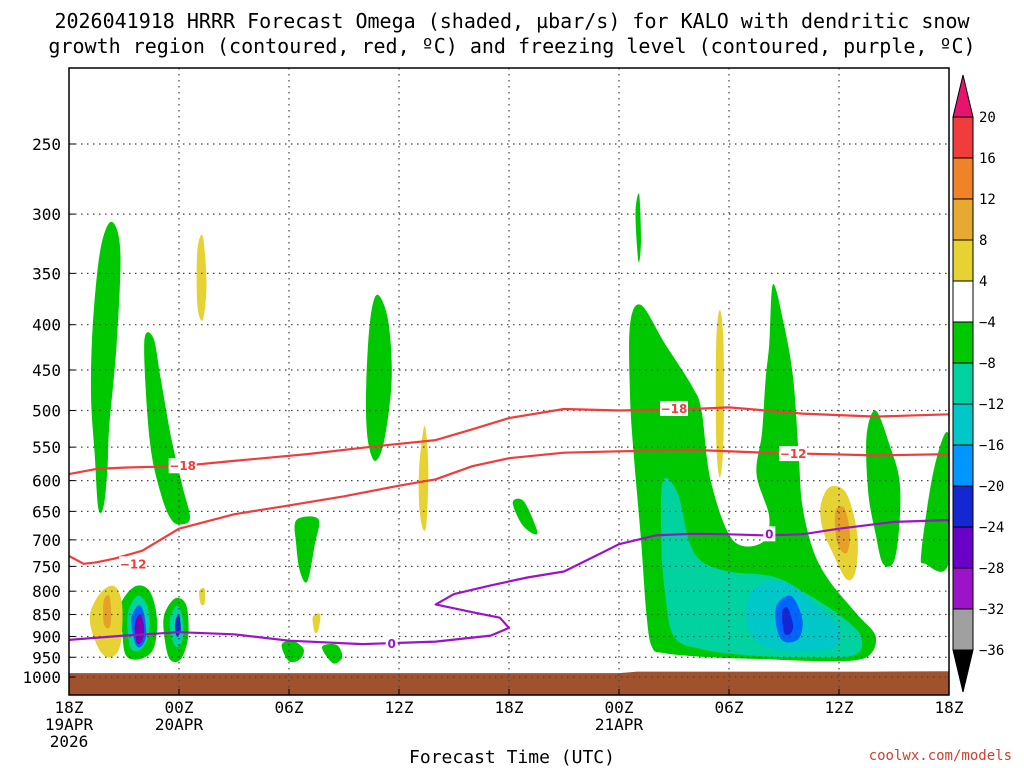  I want to click on dgz-contour-minus12, so click(509, 506).